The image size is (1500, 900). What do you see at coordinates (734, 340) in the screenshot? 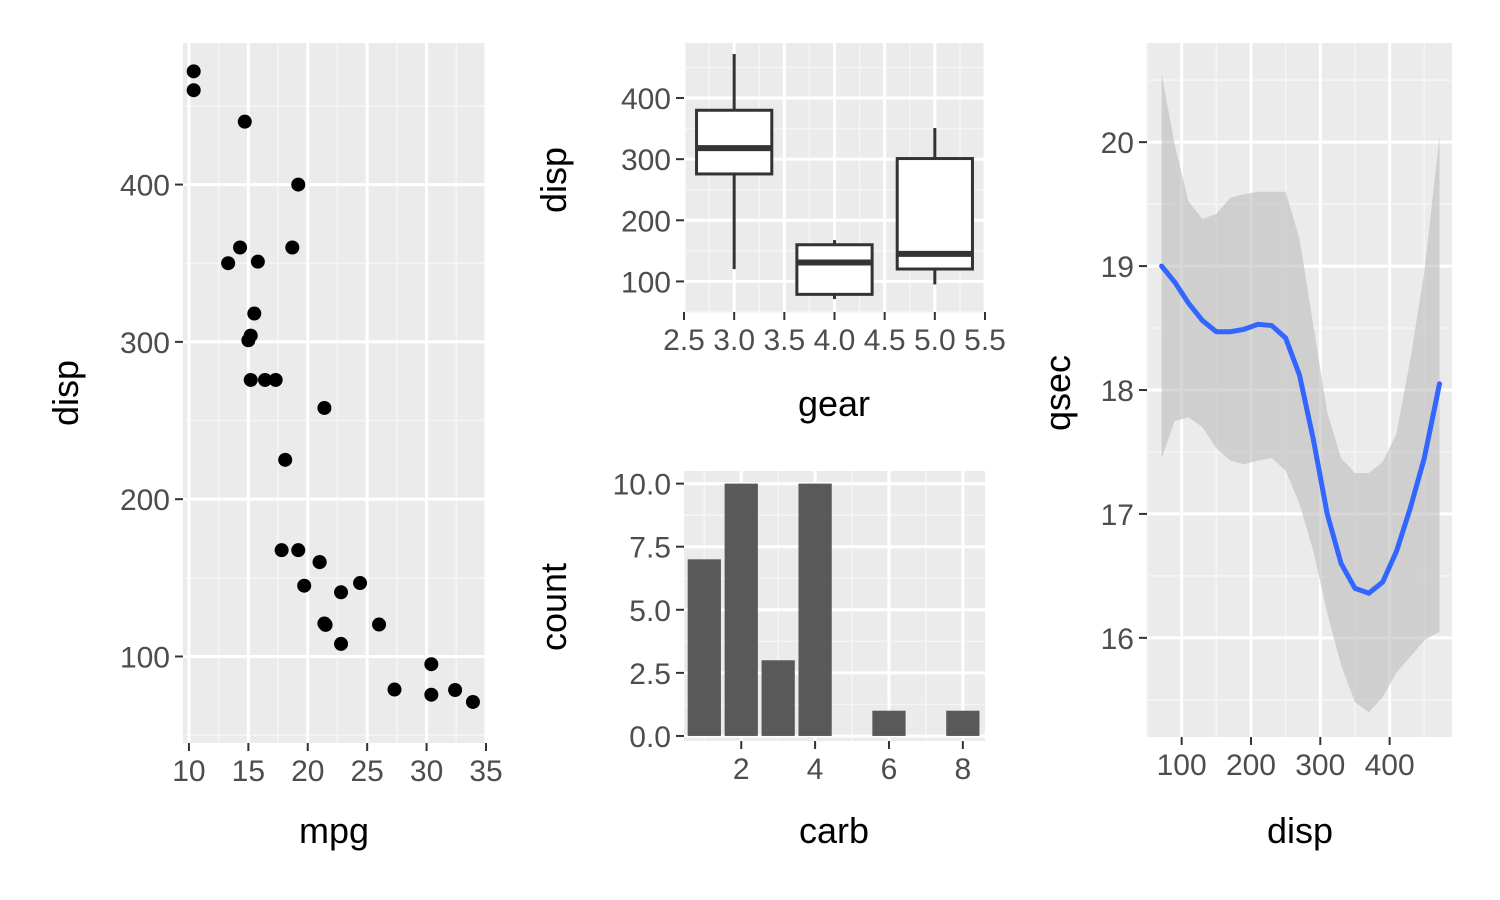
I see `x-tick-label: 3.0` at bounding box center [734, 340].